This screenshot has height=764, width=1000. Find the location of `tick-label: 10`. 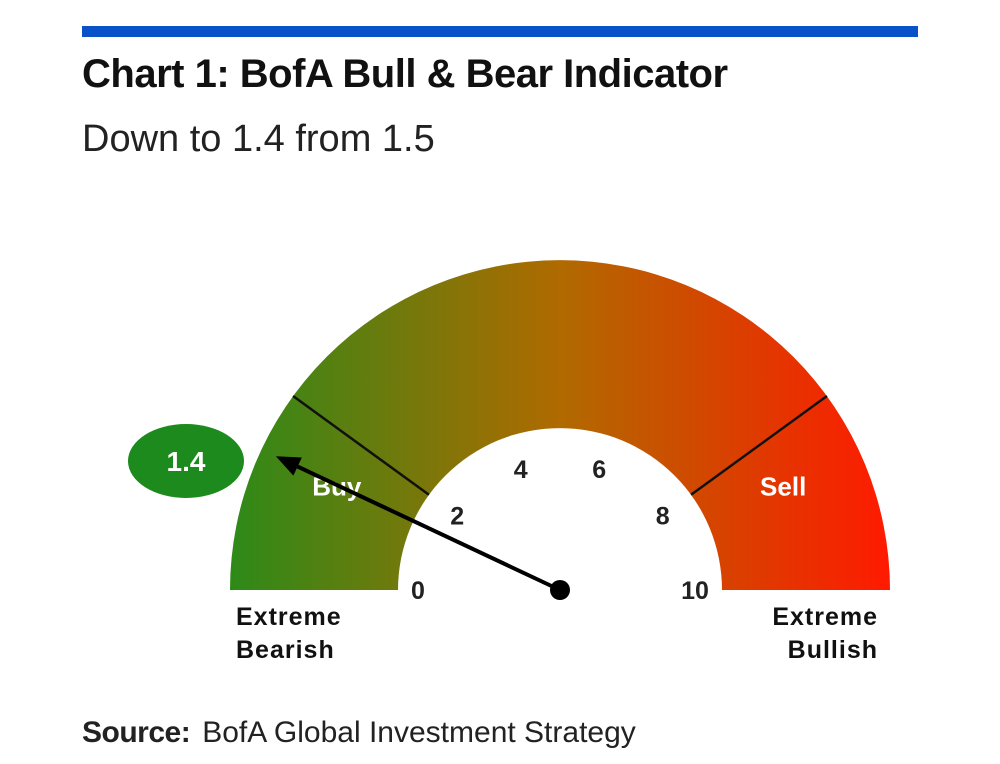

tick-label: 10 is located at coordinates (695, 591).